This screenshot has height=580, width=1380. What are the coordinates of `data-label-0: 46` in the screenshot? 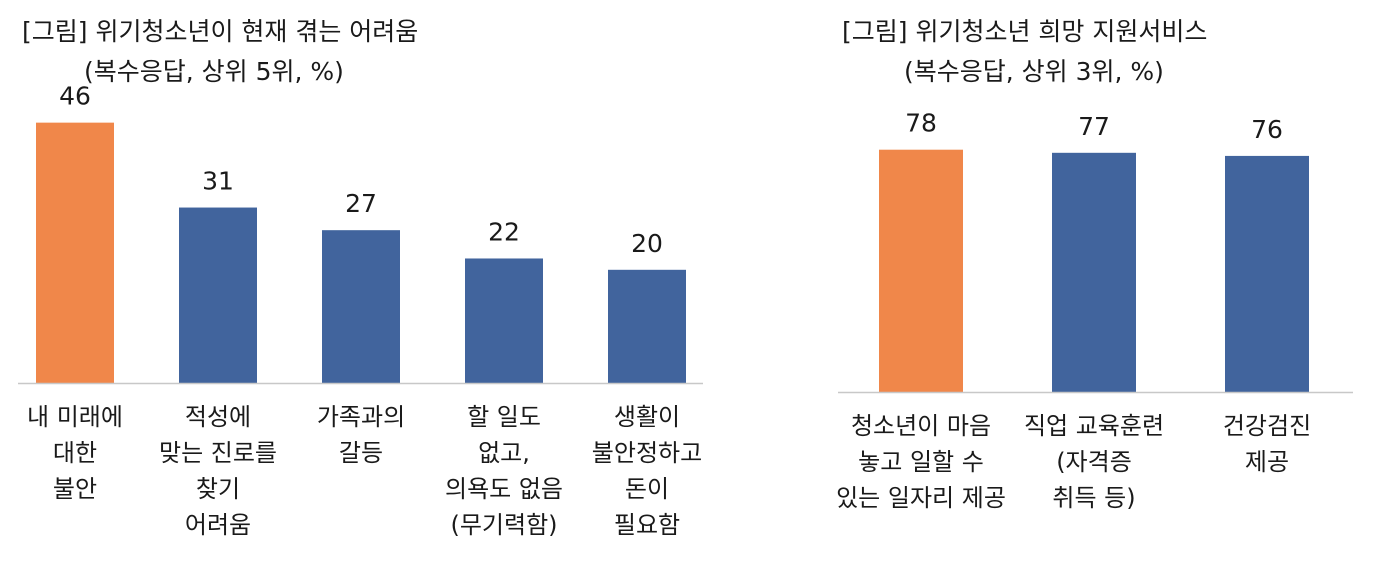 It's located at (75, 96).